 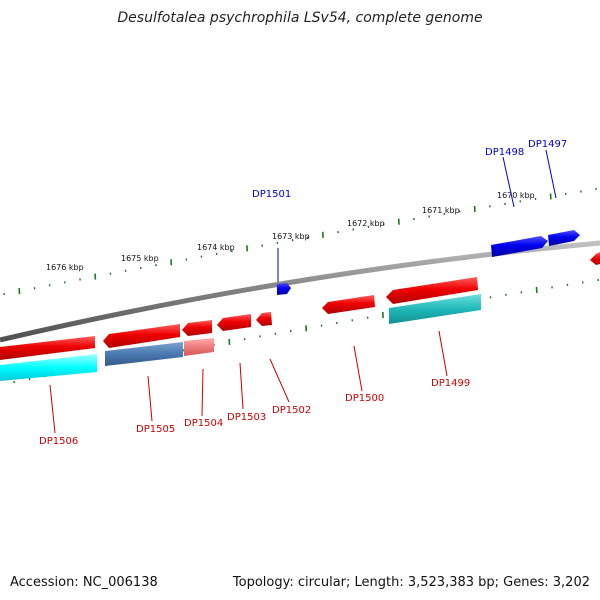 What do you see at coordinates (234, 322) in the screenshot?
I see `gene-DP1503` at bounding box center [234, 322].